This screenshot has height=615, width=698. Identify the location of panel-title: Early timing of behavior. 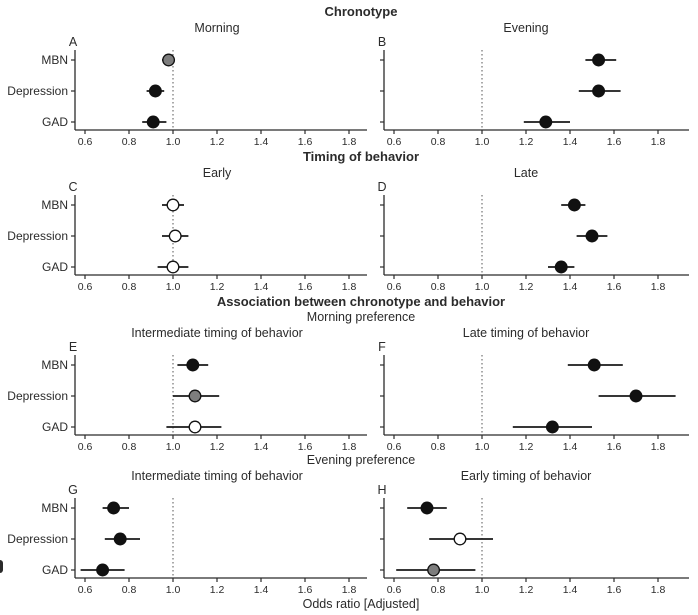
(526, 476).